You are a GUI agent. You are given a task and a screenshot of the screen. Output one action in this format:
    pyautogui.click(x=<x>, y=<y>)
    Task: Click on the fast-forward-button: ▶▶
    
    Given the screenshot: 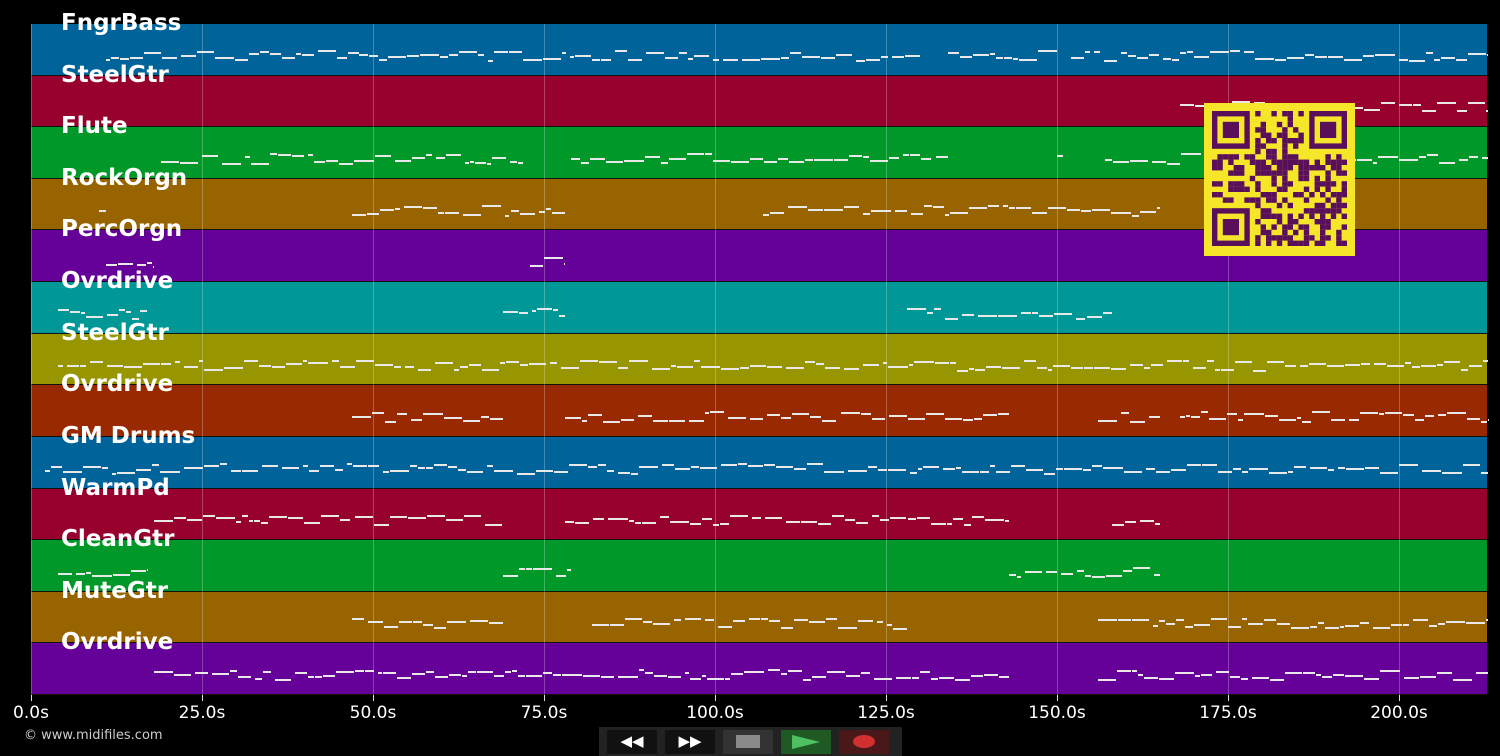 What is the action you would take?
    pyautogui.click(x=690, y=741)
    